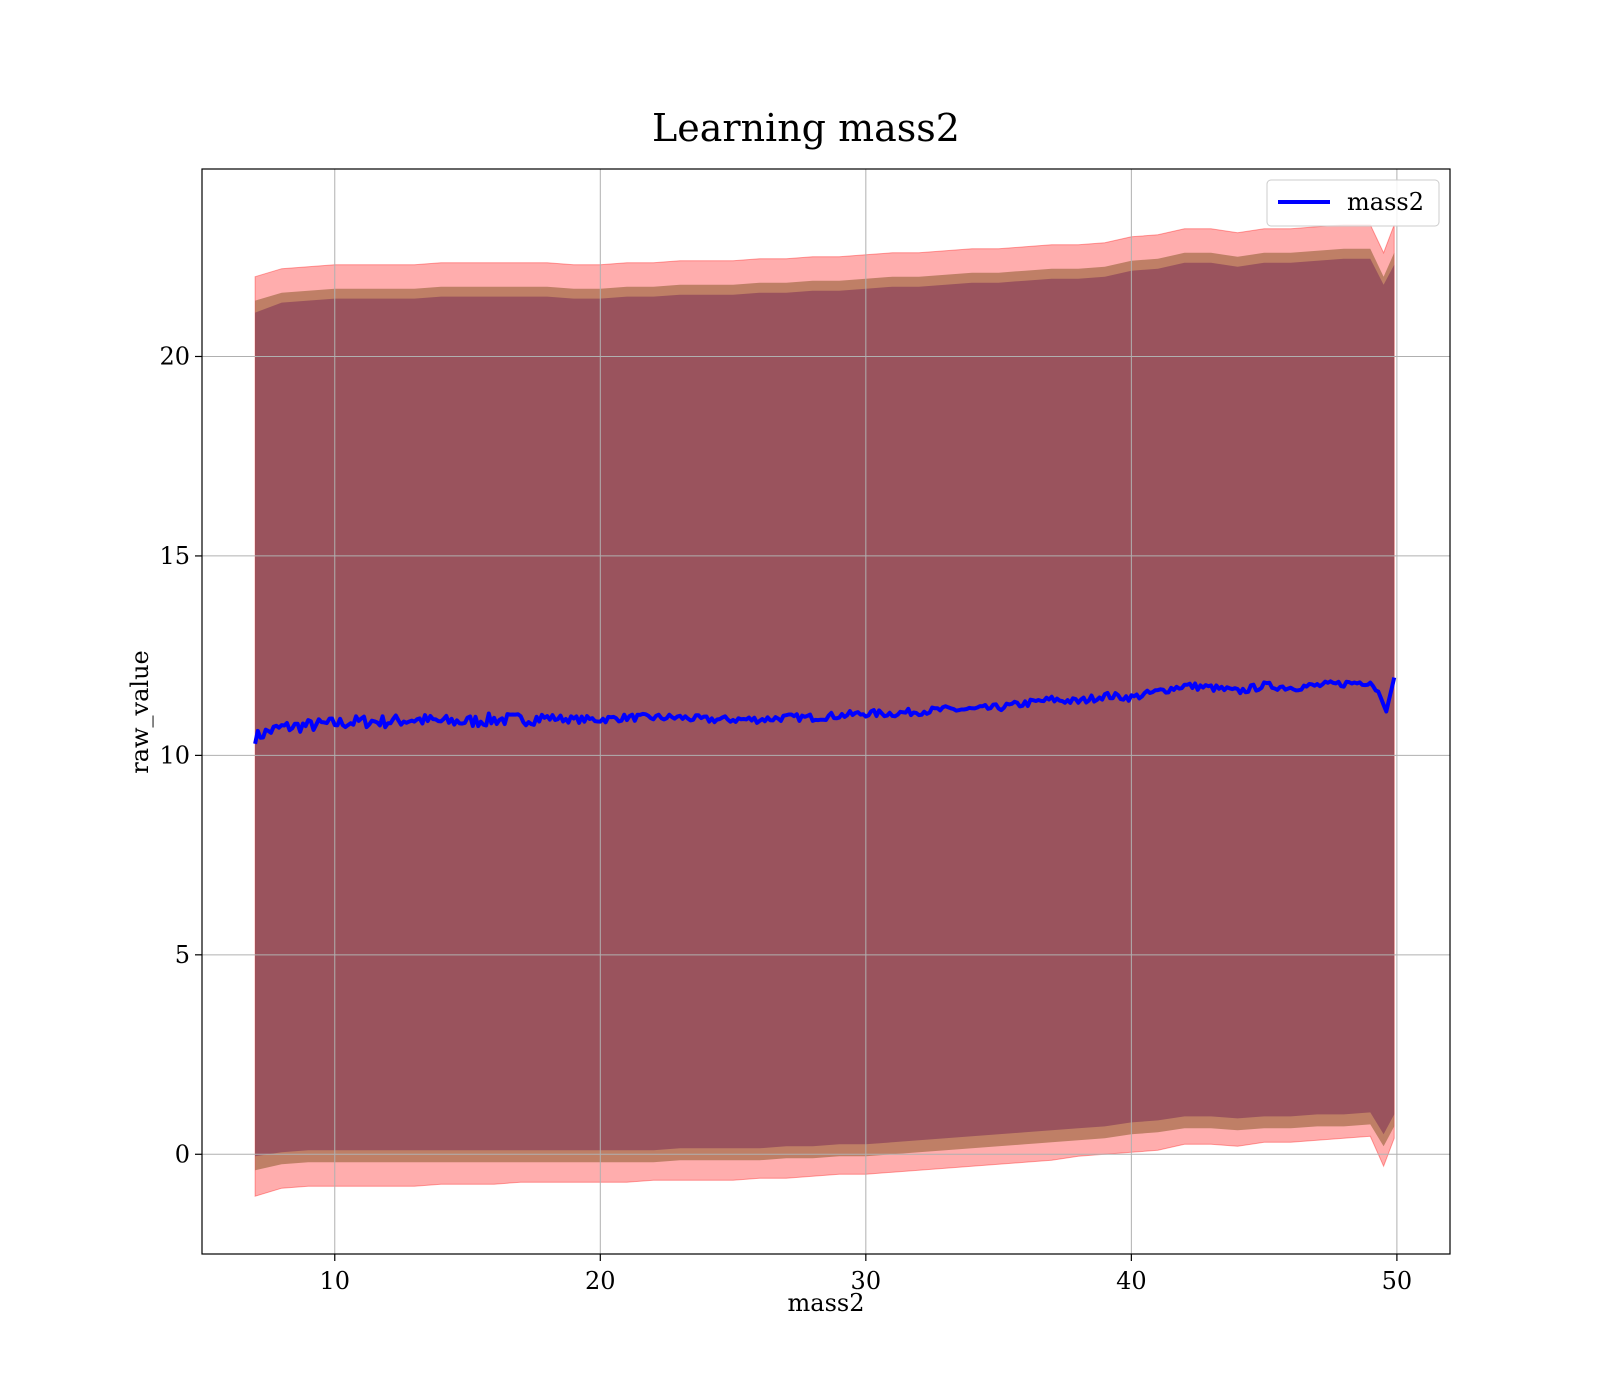 The image size is (1600, 1400). I want to click on x-tick-label: 10, so click(334, 1281).